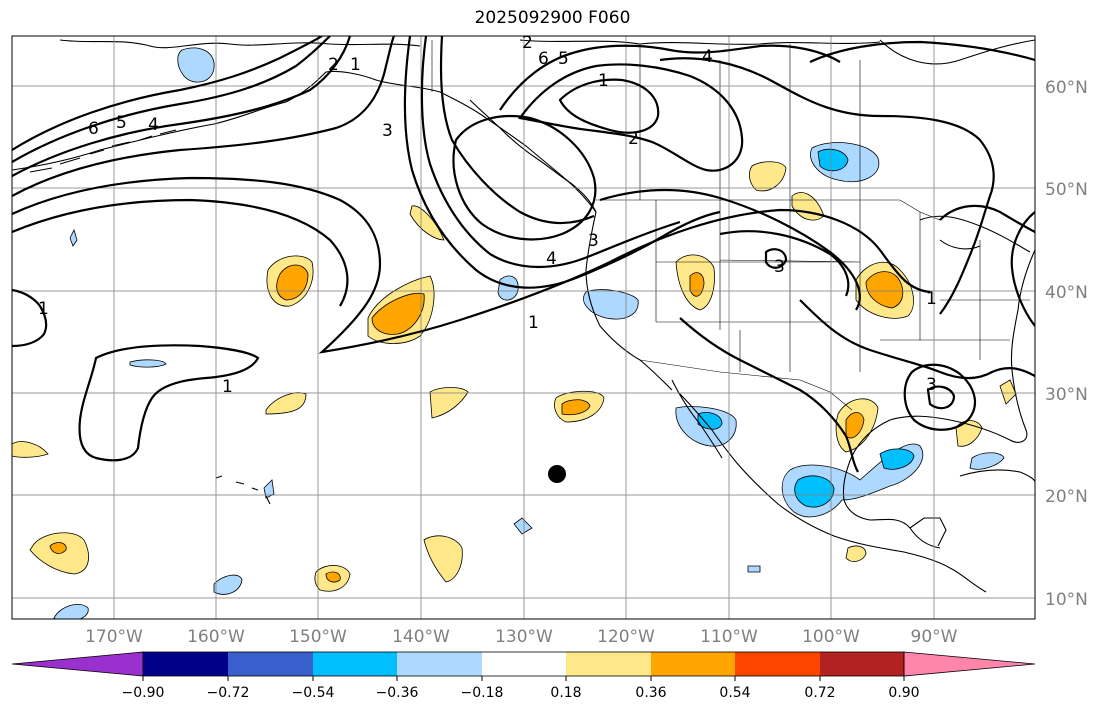 Image resolution: width=1105 pixels, height=712 pixels. What do you see at coordinates (1022, 346) in the screenshot?
I see `east-coast` at bounding box center [1022, 346].